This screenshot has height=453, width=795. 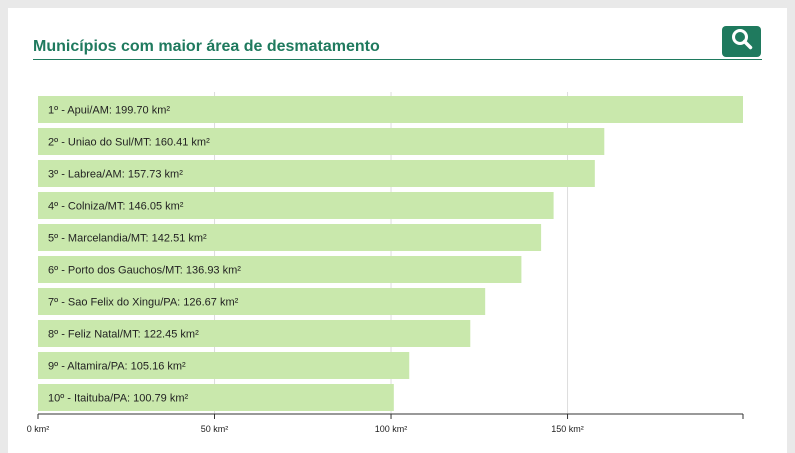 What do you see at coordinates (391, 429) in the screenshot?
I see `x-tick-label: 100 km²` at bounding box center [391, 429].